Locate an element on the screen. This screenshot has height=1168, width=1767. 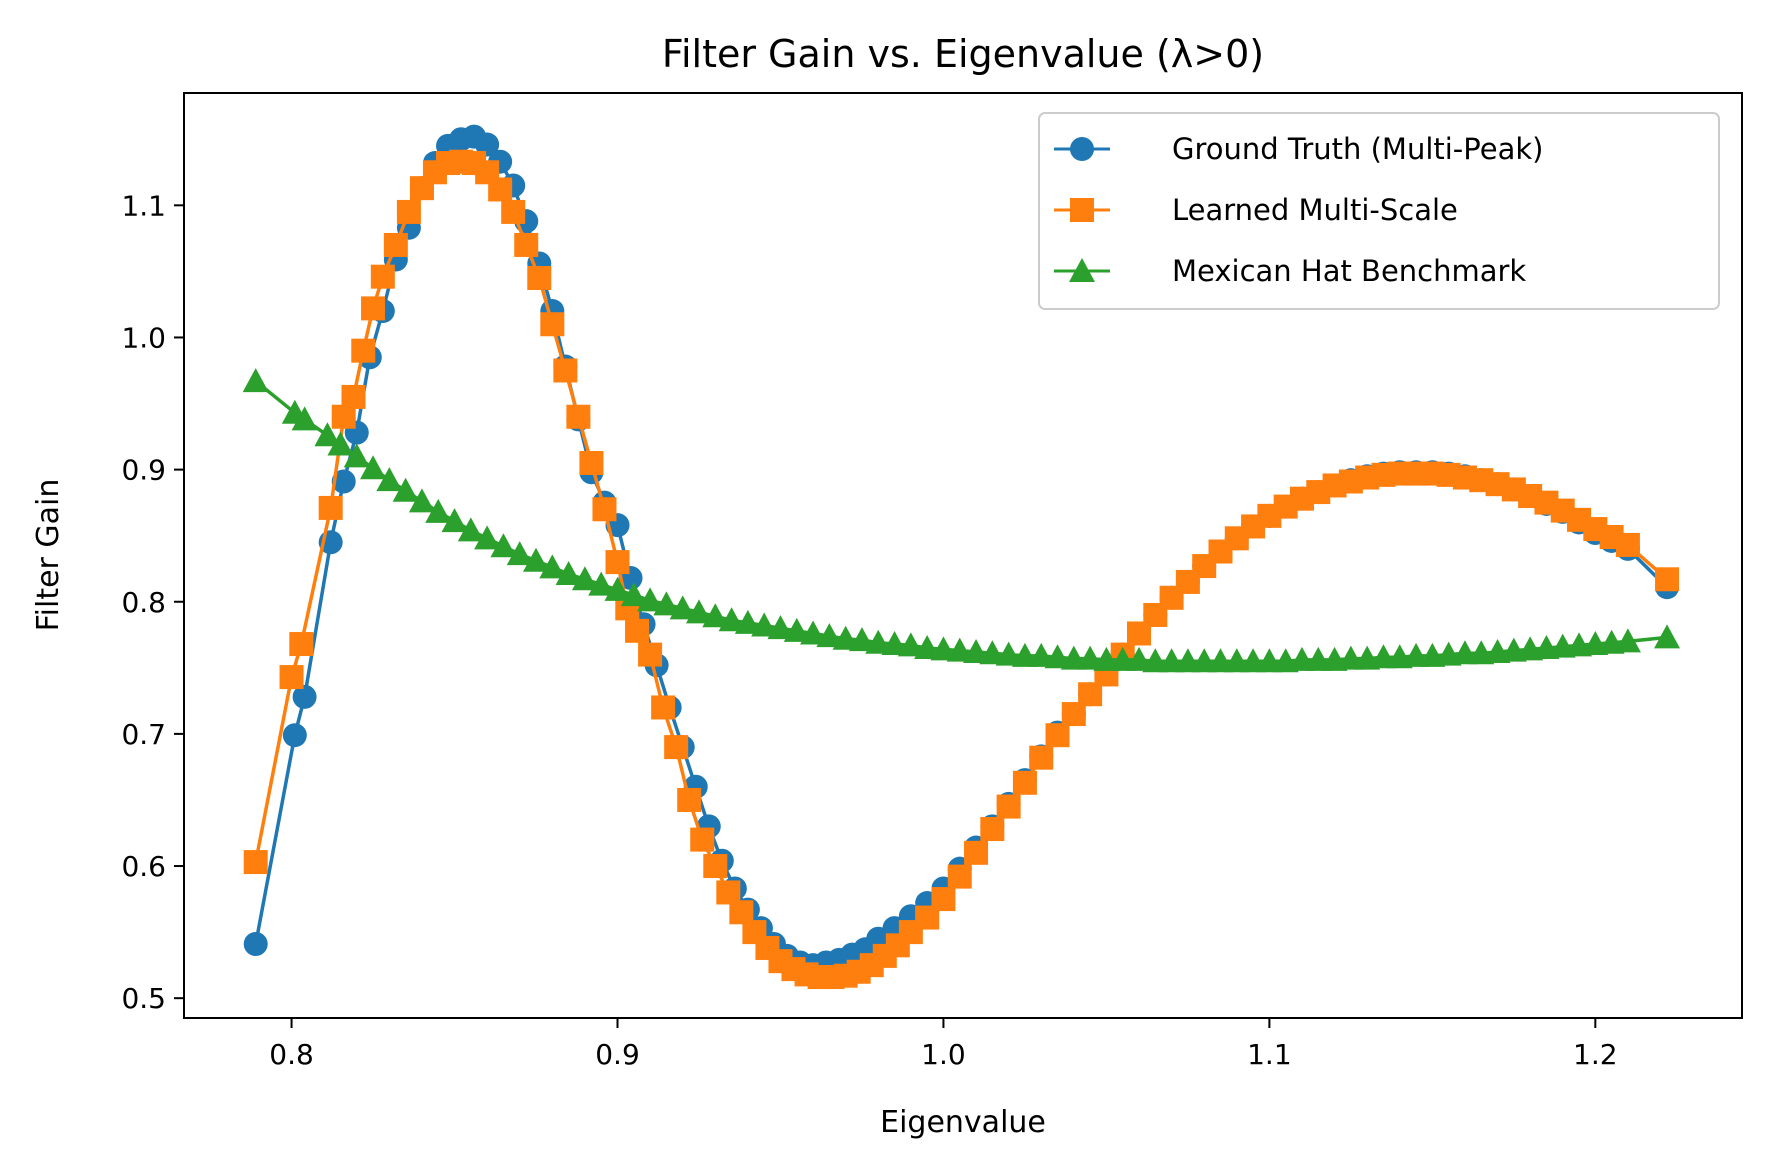
x-tick-label: 1.1 is located at coordinates (1269, 1054).